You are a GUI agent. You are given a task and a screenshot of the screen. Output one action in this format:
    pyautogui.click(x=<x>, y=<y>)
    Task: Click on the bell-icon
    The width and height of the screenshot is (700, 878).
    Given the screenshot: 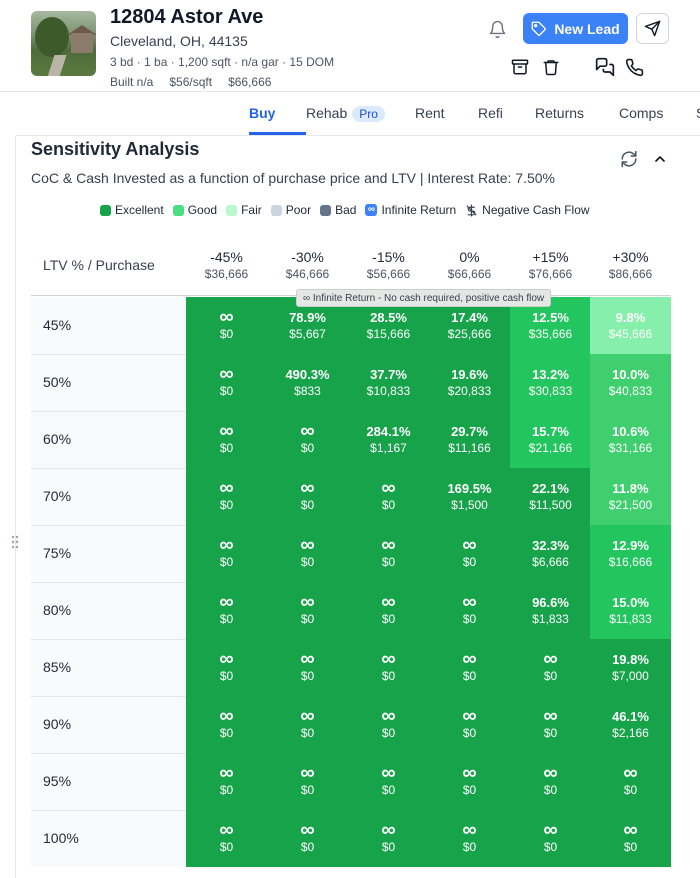 What is the action you would take?
    pyautogui.click(x=497, y=29)
    